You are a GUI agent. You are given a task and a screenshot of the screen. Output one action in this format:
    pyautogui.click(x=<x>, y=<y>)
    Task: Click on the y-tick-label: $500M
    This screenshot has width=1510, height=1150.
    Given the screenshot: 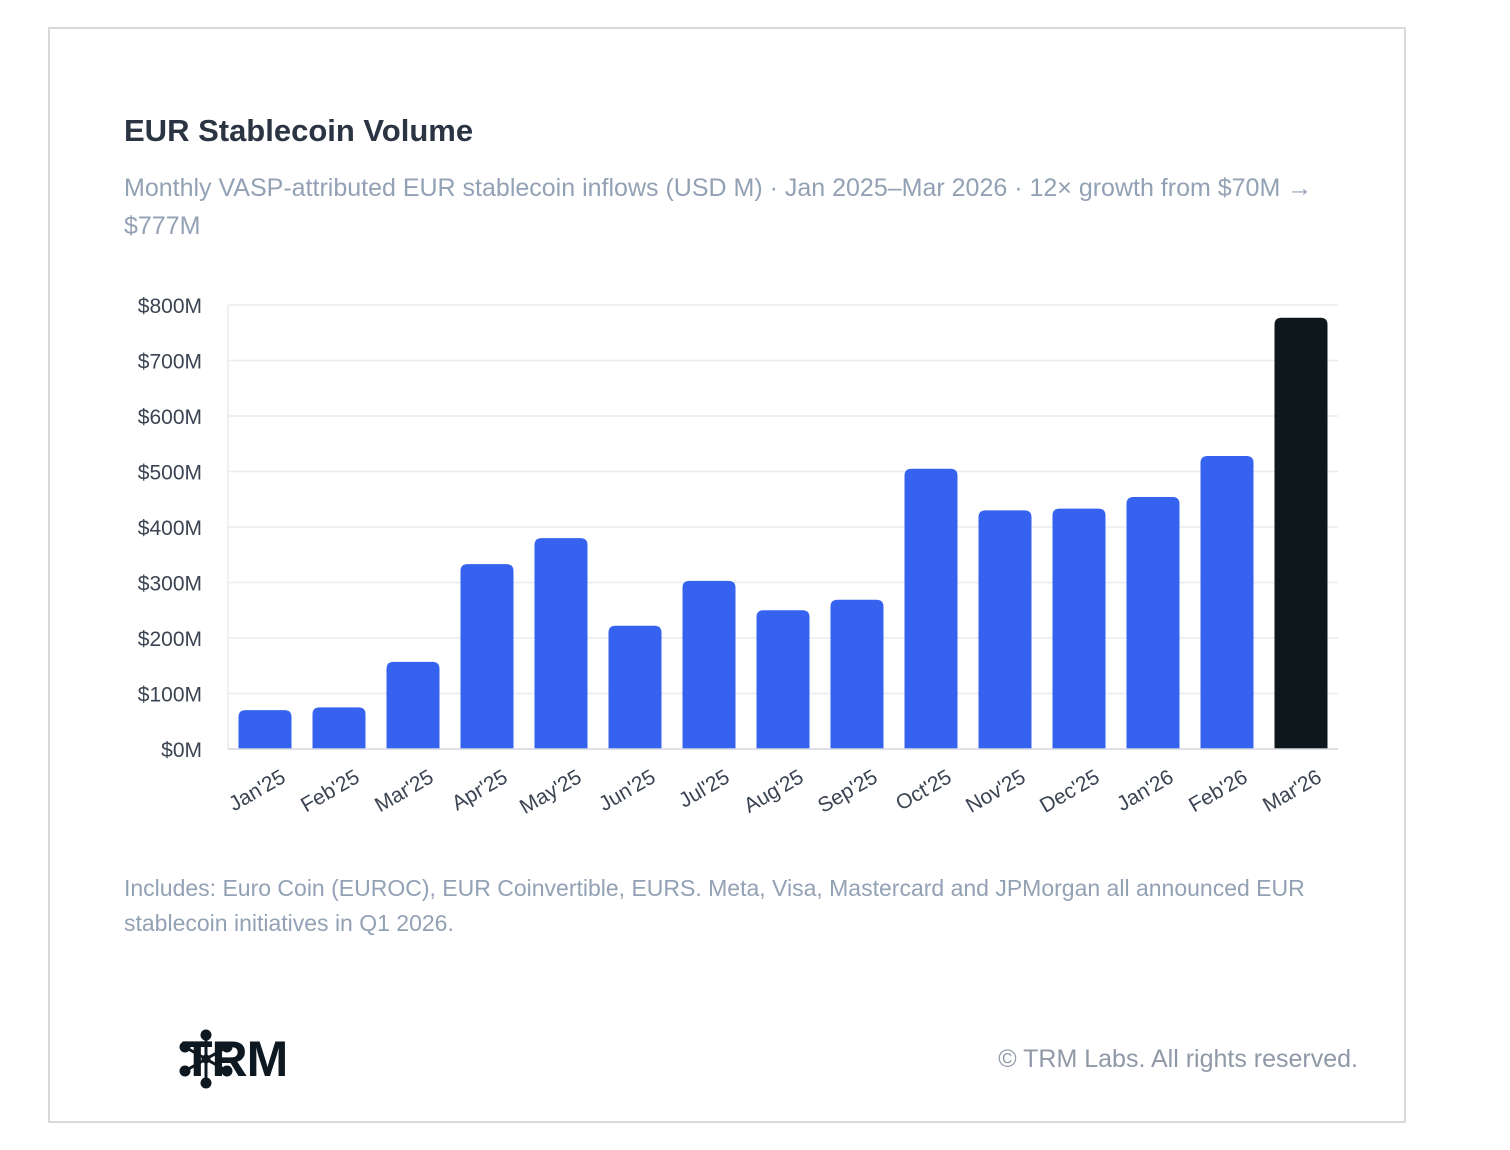 What is the action you would take?
    pyautogui.click(x=170, y=473)
    